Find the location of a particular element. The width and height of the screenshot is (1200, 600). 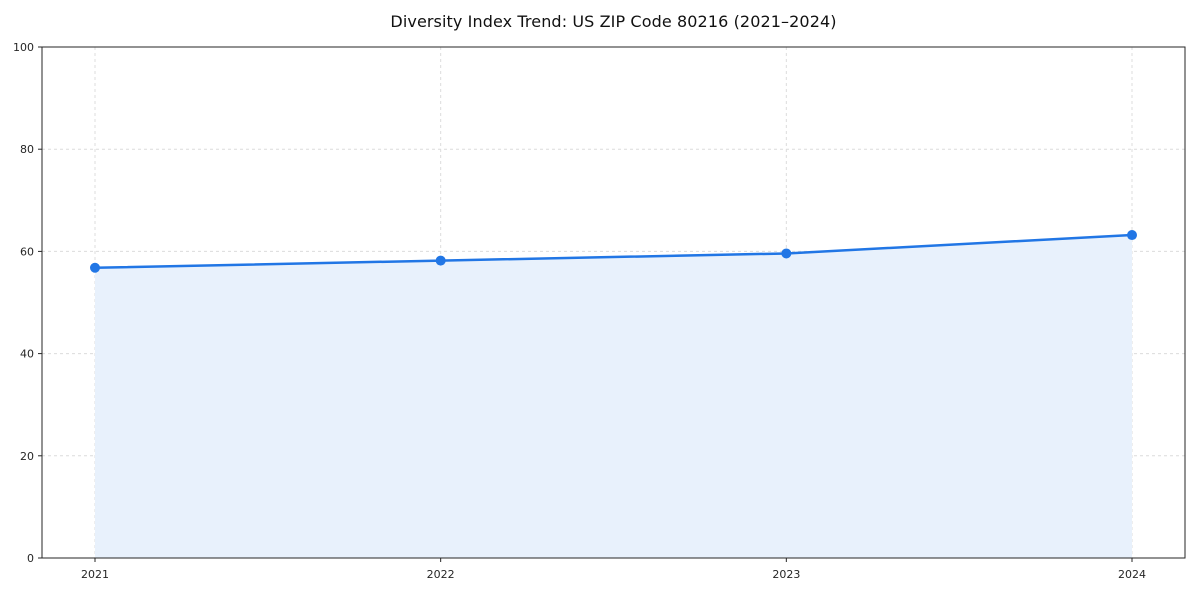

y-tick-label: 80 is located at coordinates (27, 149).